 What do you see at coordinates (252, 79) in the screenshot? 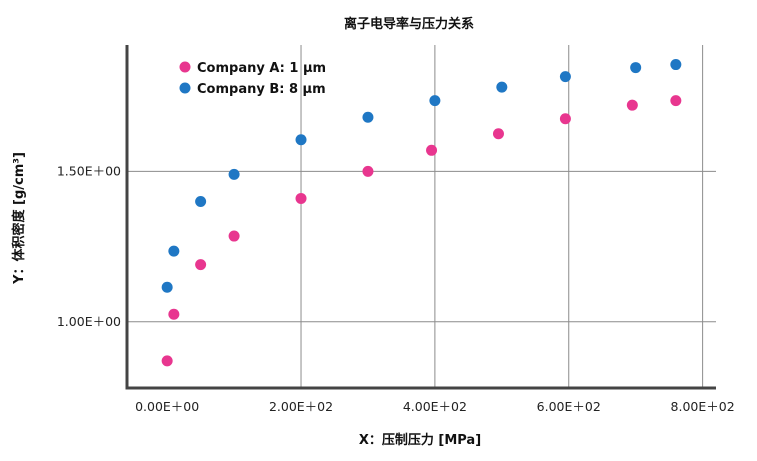
I see `legend: Company A: 1 μm Company B: 8 μm` at bounding box center [252, 79].